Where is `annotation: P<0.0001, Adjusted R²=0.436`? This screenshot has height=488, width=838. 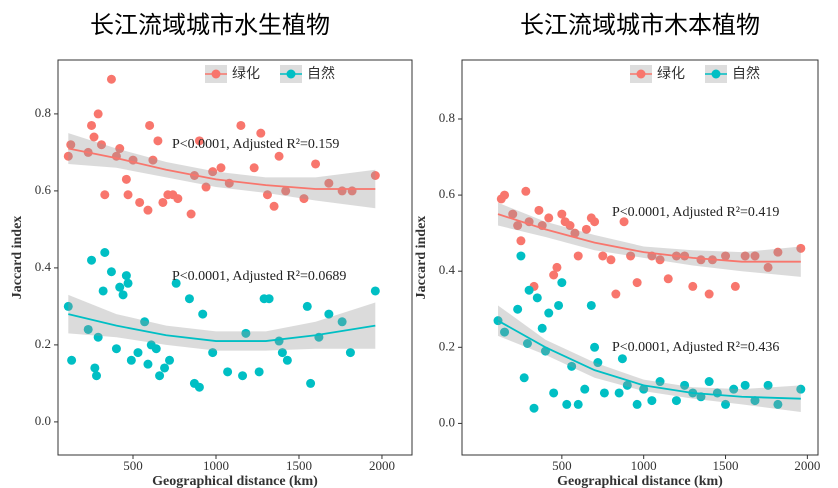
annotation: P<0.0001, Adjusted R²=0.436 is located at coordinates (695, 347).